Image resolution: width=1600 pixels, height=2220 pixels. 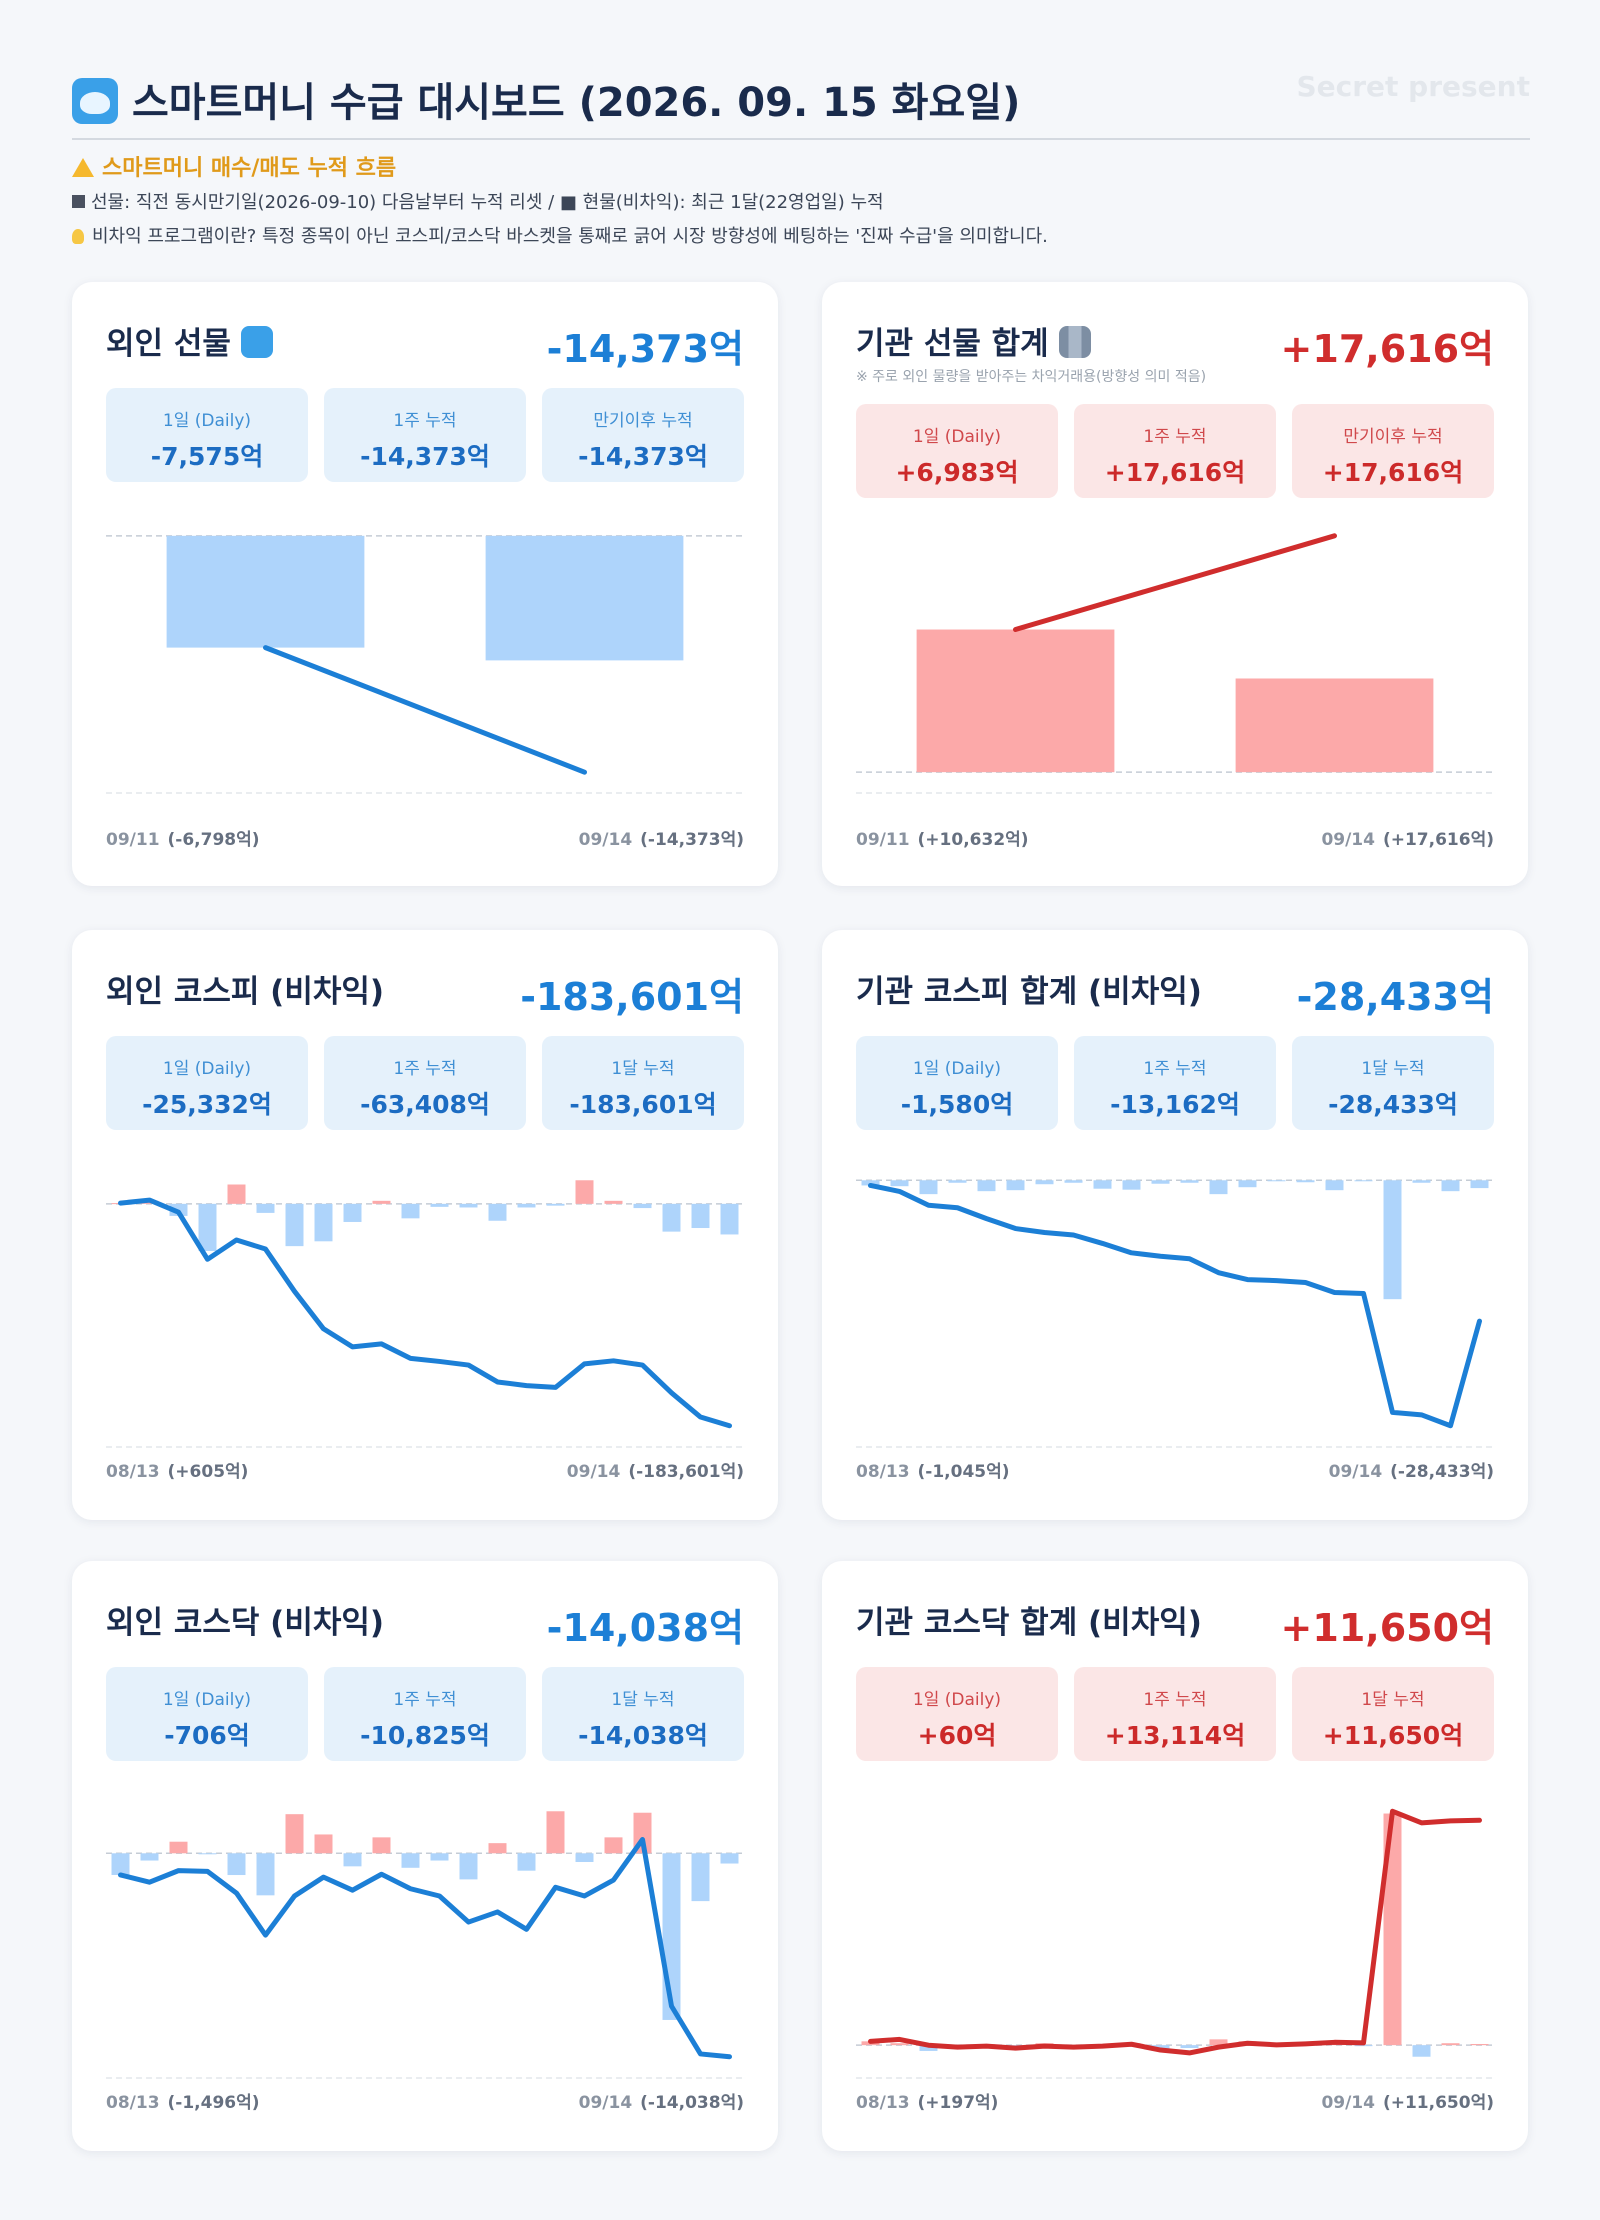 What do you see at coordinates (957, 1735) in the screenshot?
I see `stat-value: +60억` at bounding box center [957, 1735].